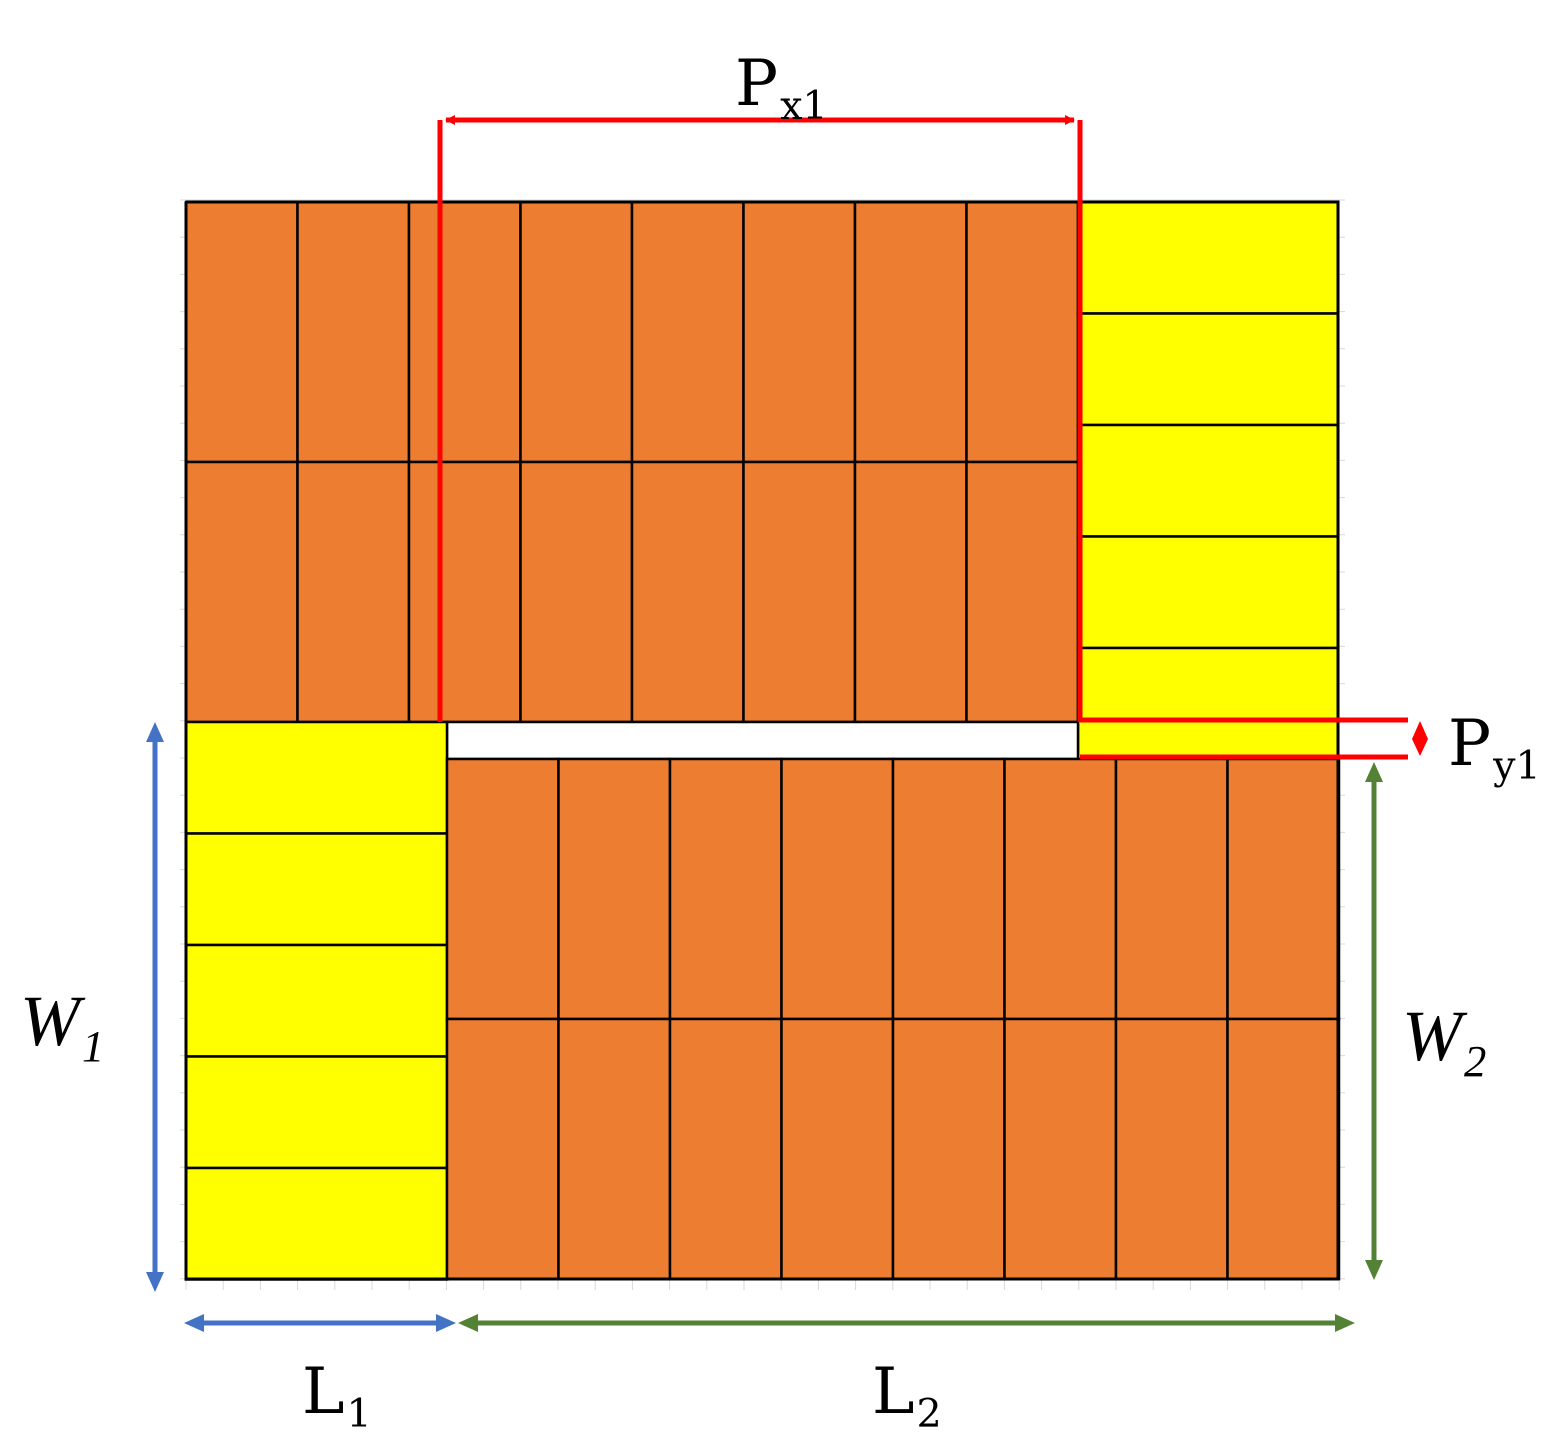  What do you see at coordinates (1470, 744) in the screenshot?
I see `label-py1-main: P` at bounding box center [1470, 744].